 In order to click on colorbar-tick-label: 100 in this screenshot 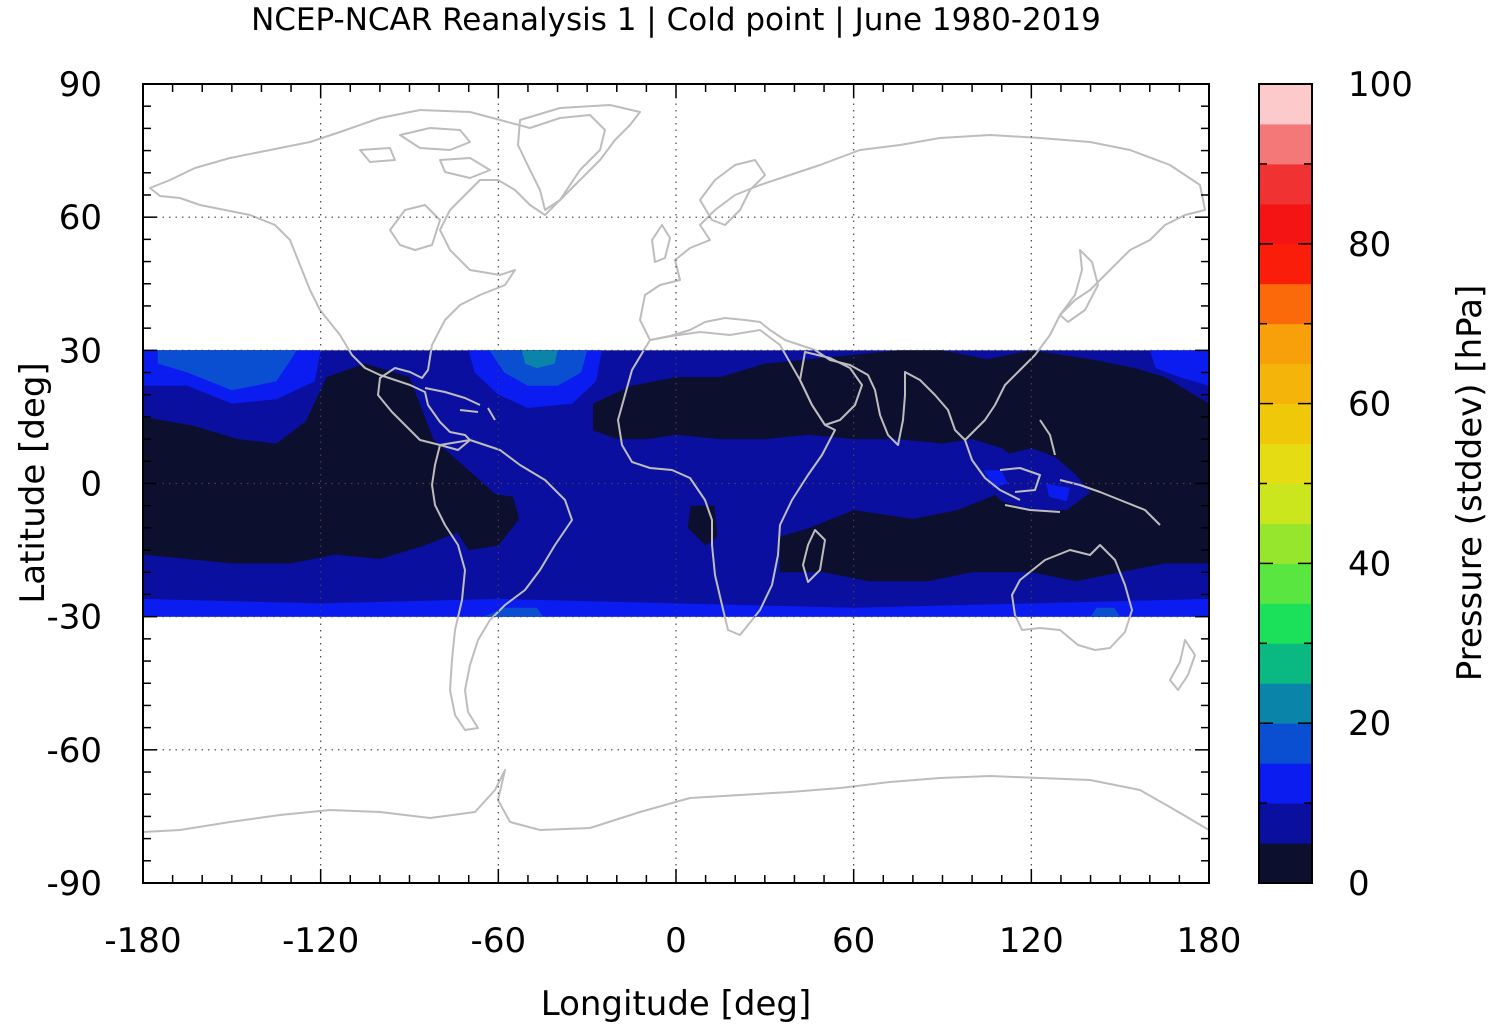, I will do `click(1380, 85)`.